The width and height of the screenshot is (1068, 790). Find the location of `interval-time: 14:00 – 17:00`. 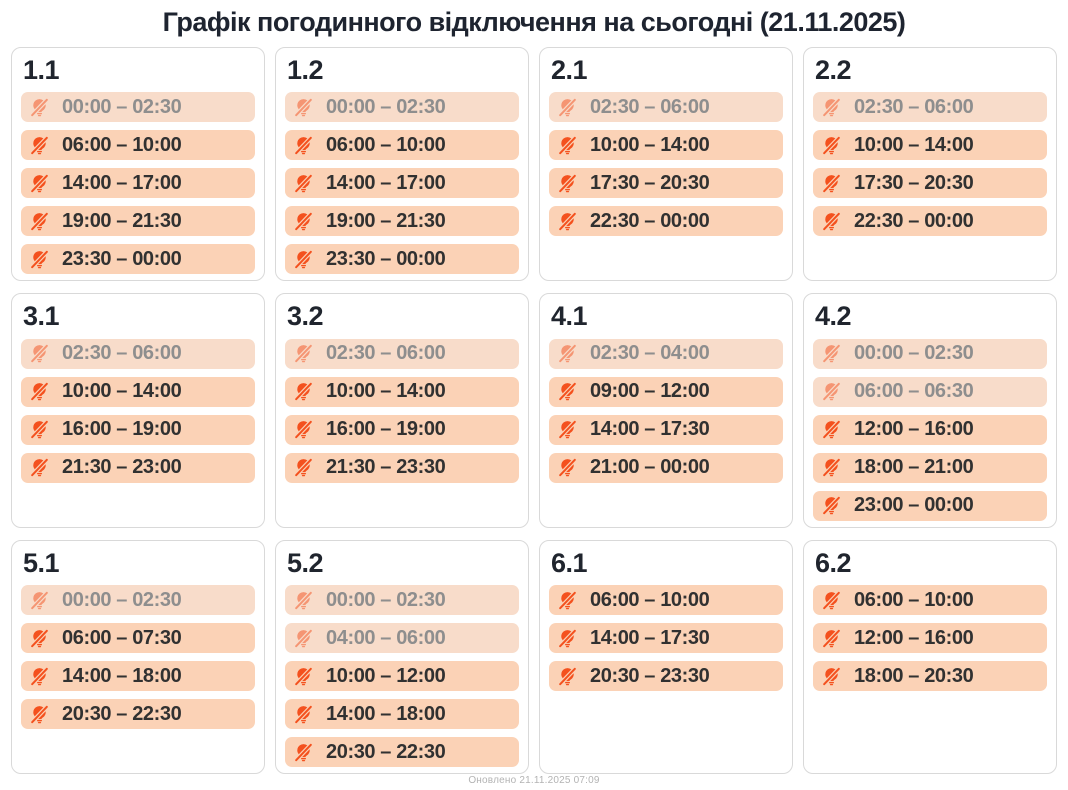

interval-time: 14:00 – 17:00 is located at coordinates (122, 182).